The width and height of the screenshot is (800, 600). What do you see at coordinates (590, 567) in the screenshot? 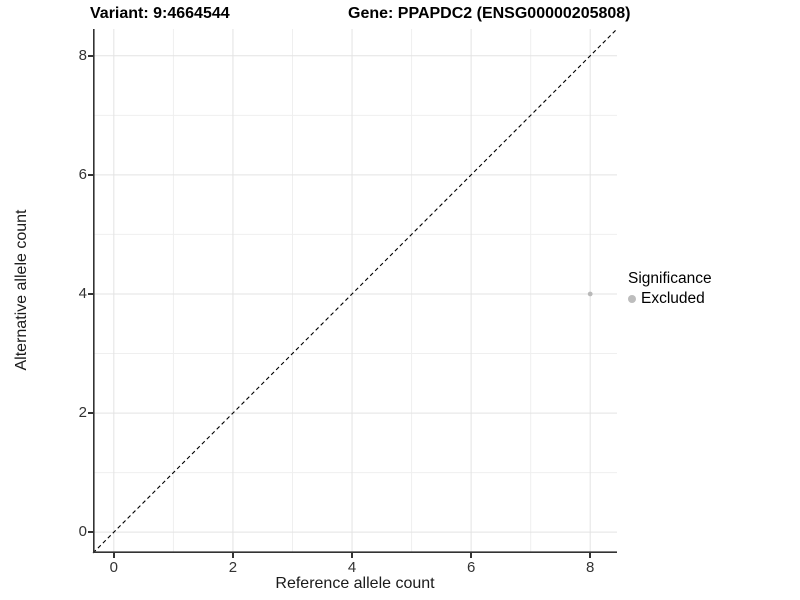
I see `x-tick-label: 8` at bounding box center [590, 567].